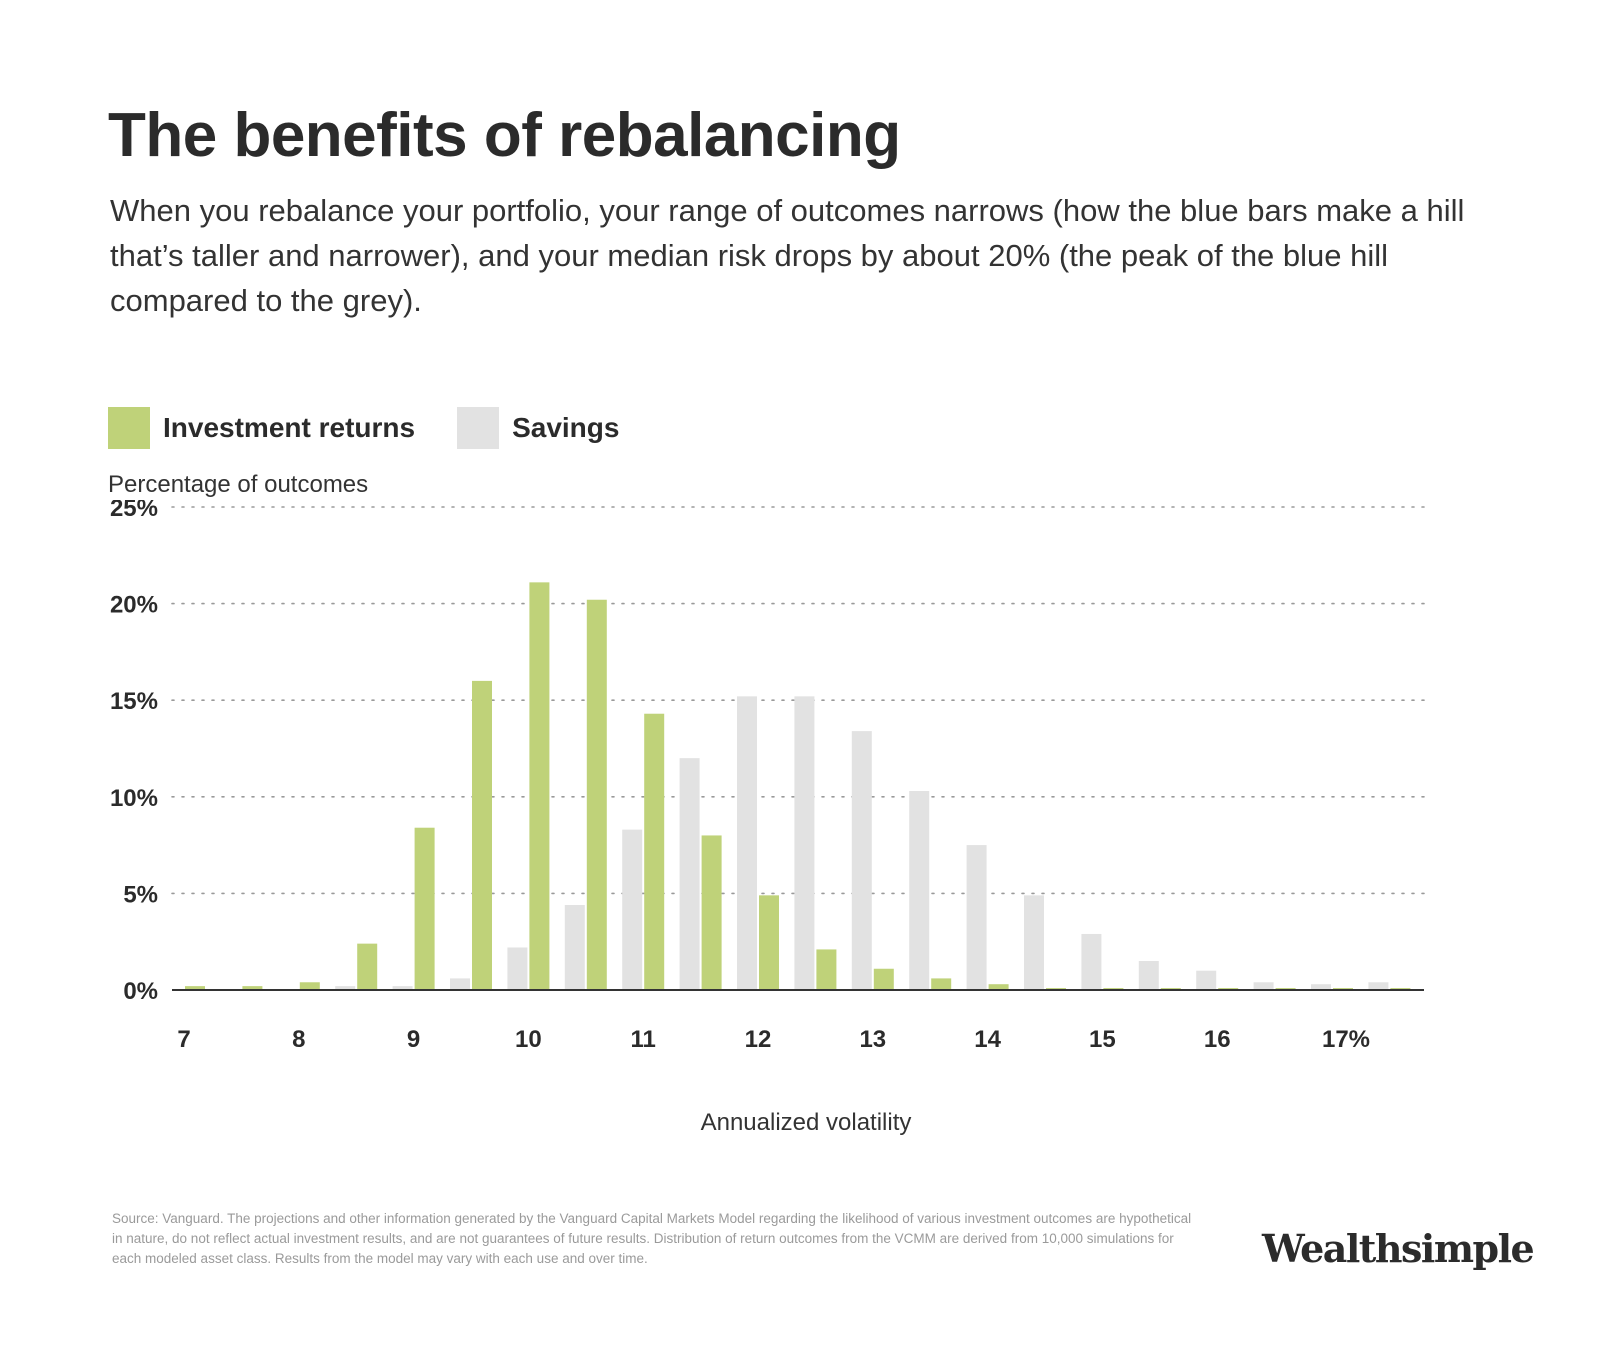 The height and width of the screenshot is (1358, 1600). Describe the element at coordinates (183, 1039) in the screenshot. I see `x-tick-label: 7` at that location.